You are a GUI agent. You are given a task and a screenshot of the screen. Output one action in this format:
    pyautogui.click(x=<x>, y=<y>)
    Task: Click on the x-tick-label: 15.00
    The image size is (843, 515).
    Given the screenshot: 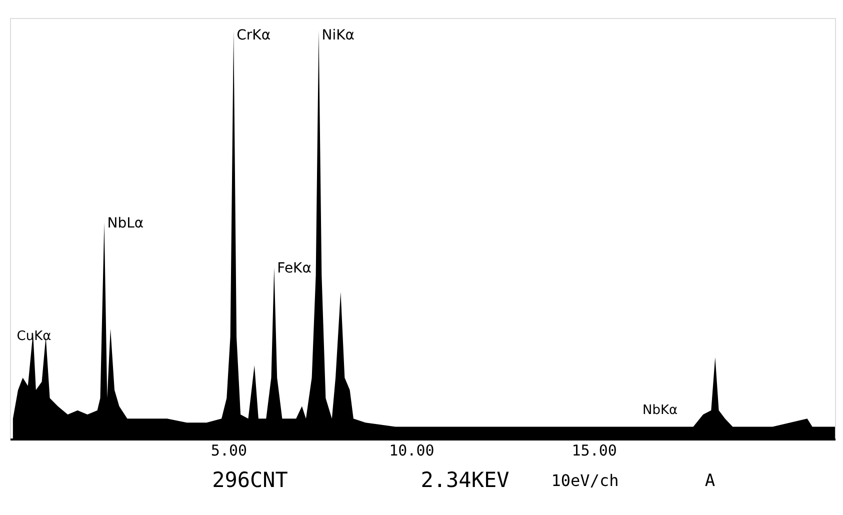 What is the action you would take?
    pyautogui.click(x=594, y=451)
    